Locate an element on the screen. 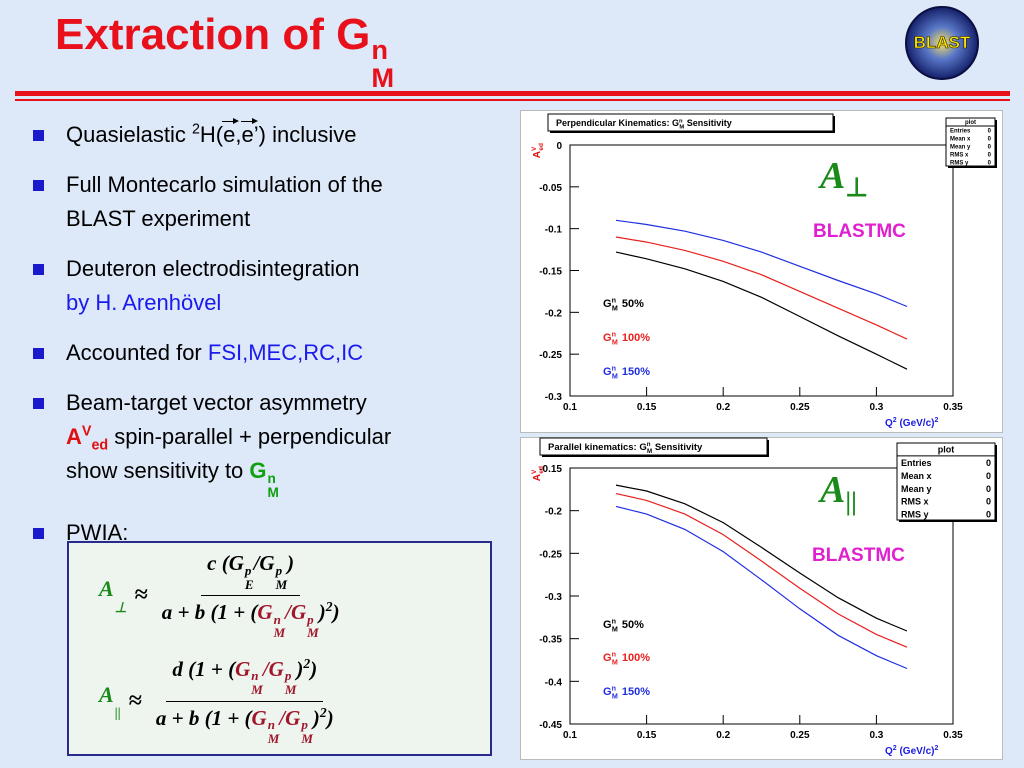 This screenshot has width=1024, height=768. text-run: V is located at coordinates (534, 148).